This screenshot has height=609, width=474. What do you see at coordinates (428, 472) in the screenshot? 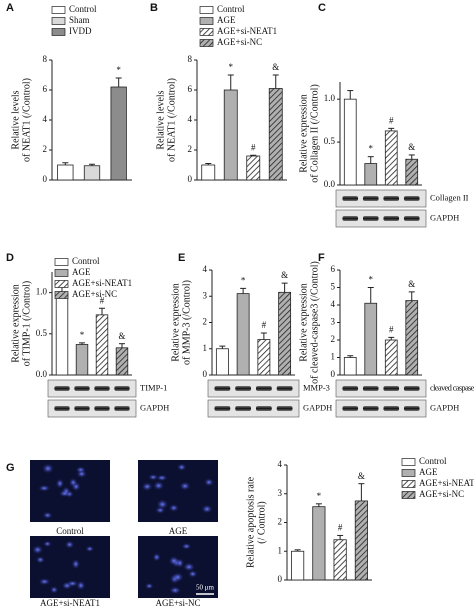
I see `legend-label: AGE` at bounding box center [428, 472].